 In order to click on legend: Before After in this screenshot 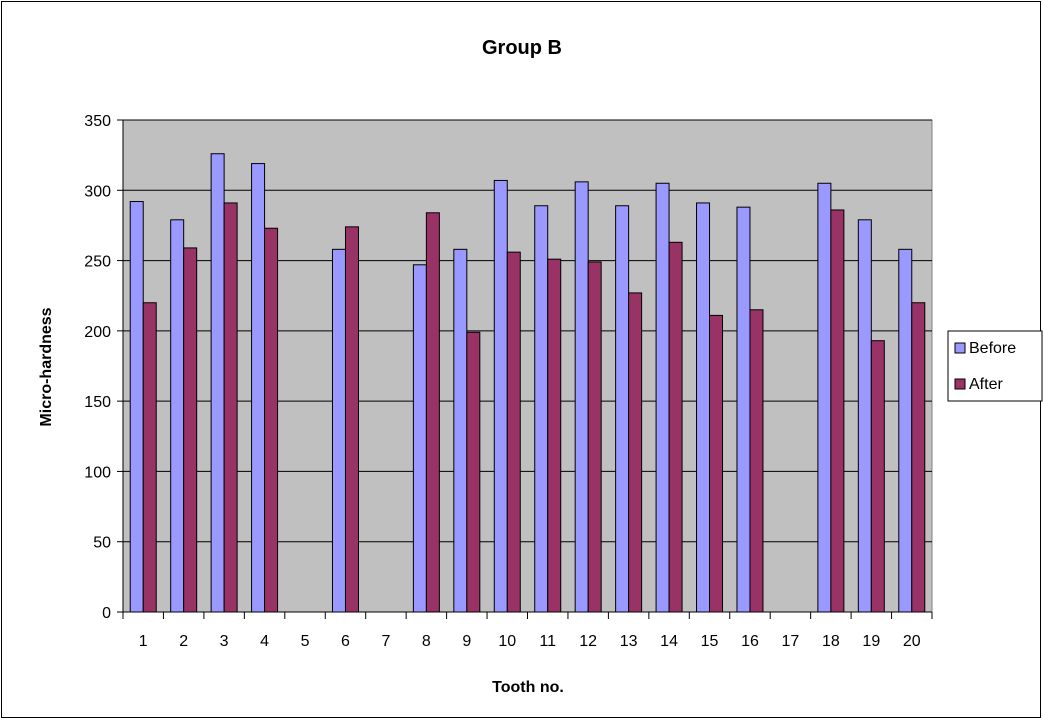, I will do `click(995, 366)`.